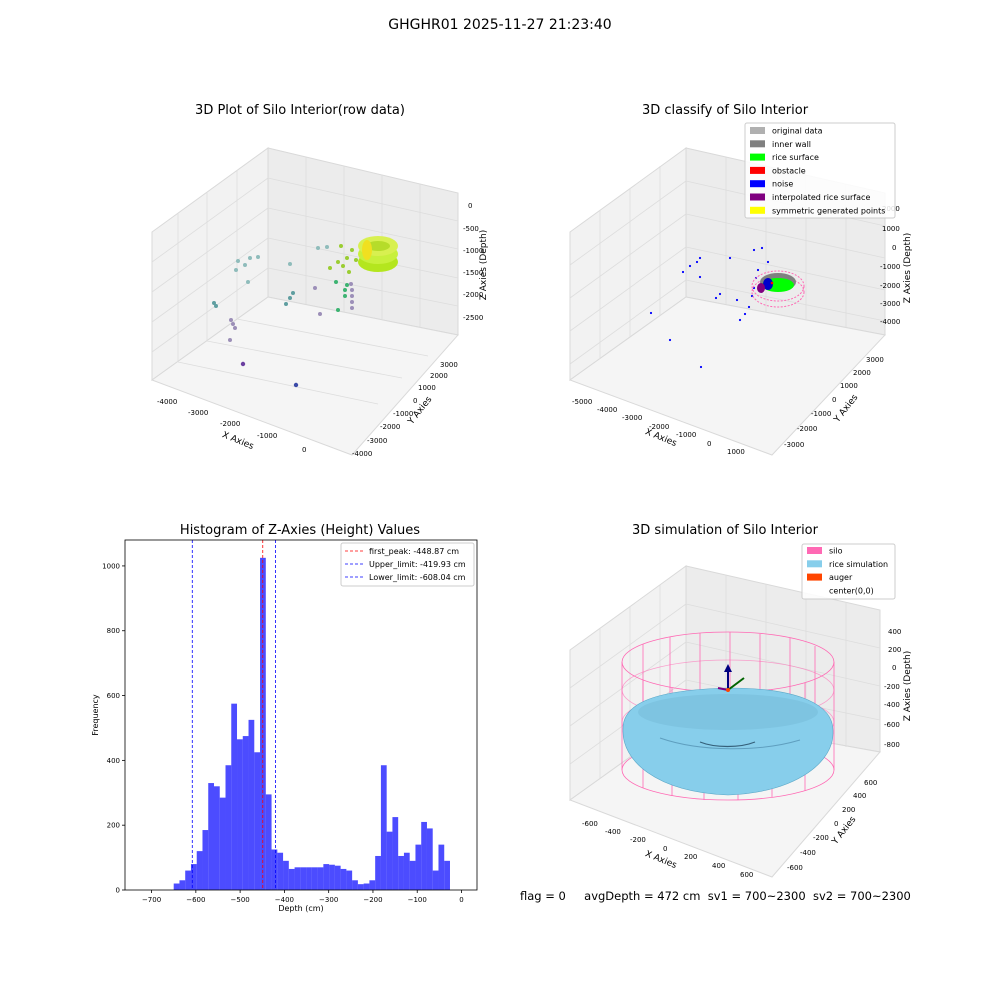 This screenshot has width=1000, height=1000. Describe the element at coordinates (891, 229) in the screenshot. I see `cls-z-tick: 1000` at that location.